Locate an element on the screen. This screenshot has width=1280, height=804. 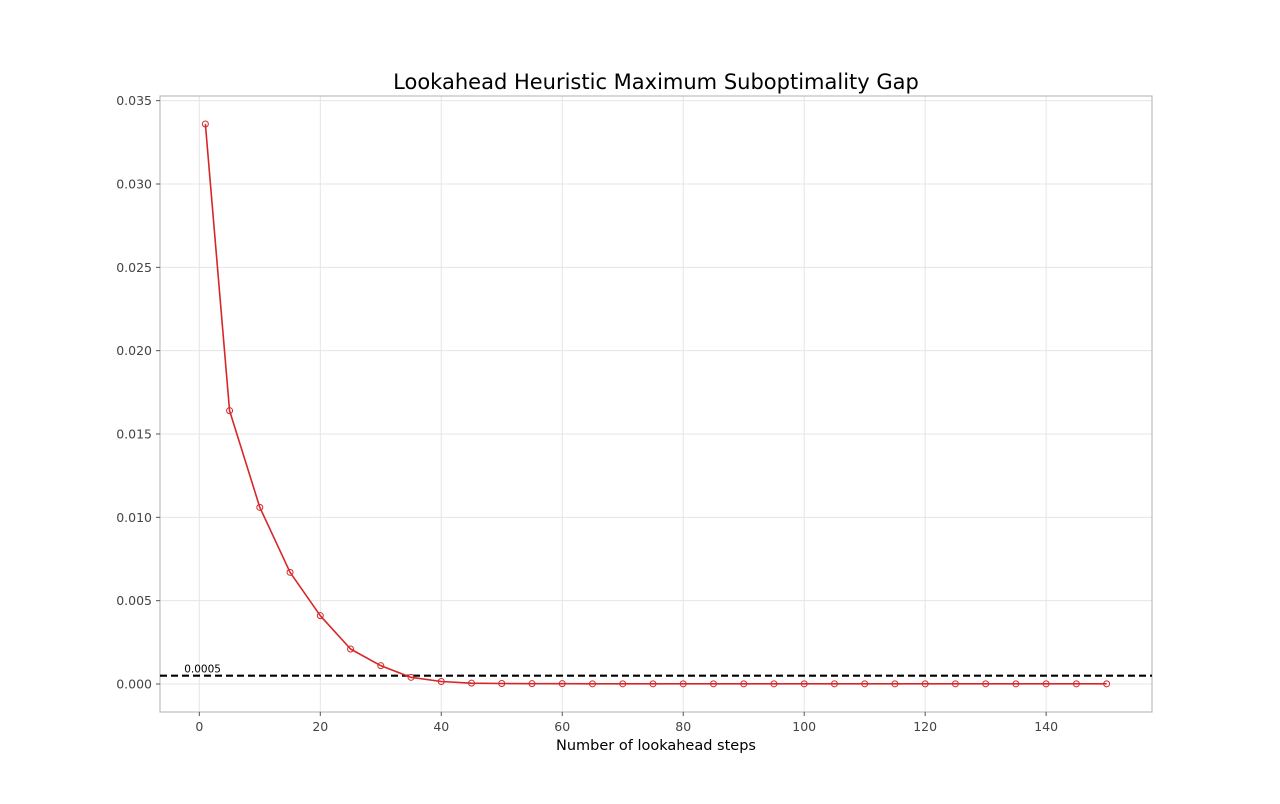
x-tick-label: 120 is located at coordinates (925, 726).